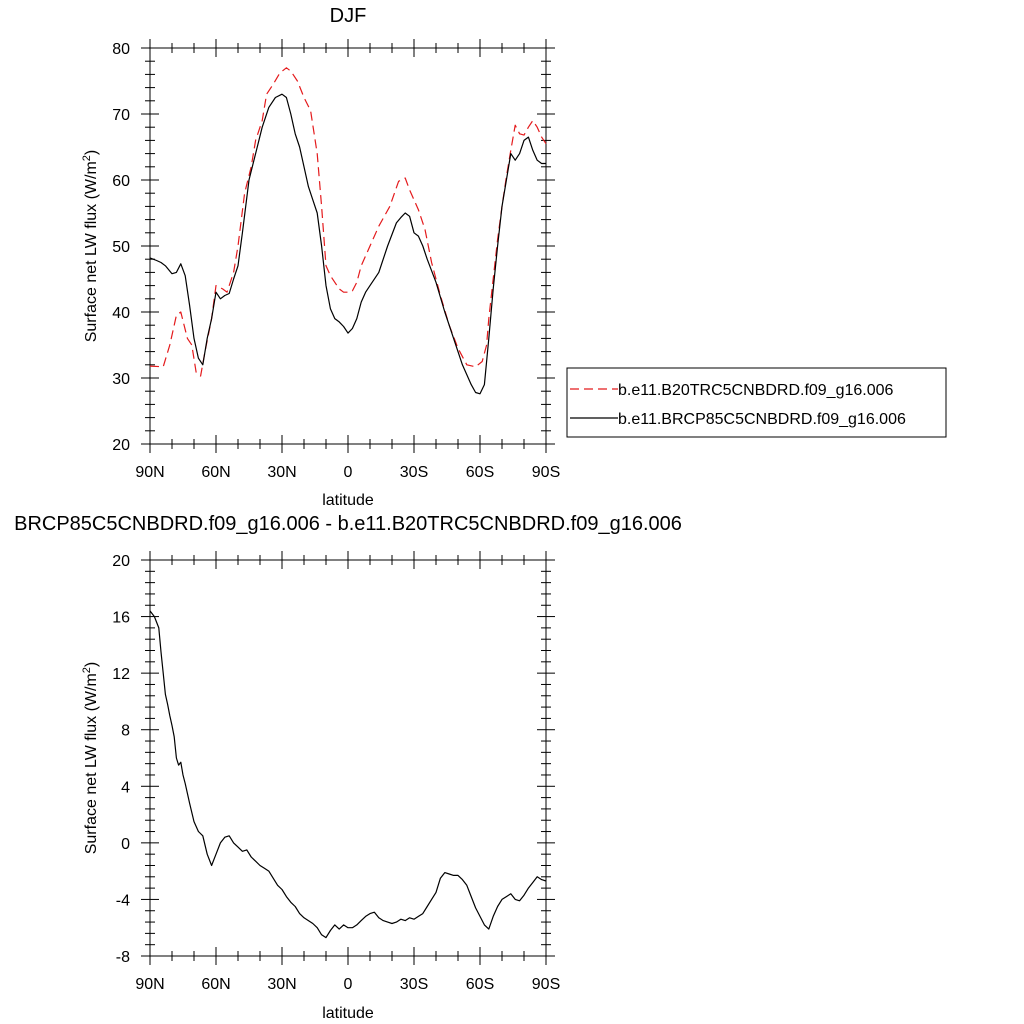  I want to click on y-tick-label: -4, so click(123, 900).